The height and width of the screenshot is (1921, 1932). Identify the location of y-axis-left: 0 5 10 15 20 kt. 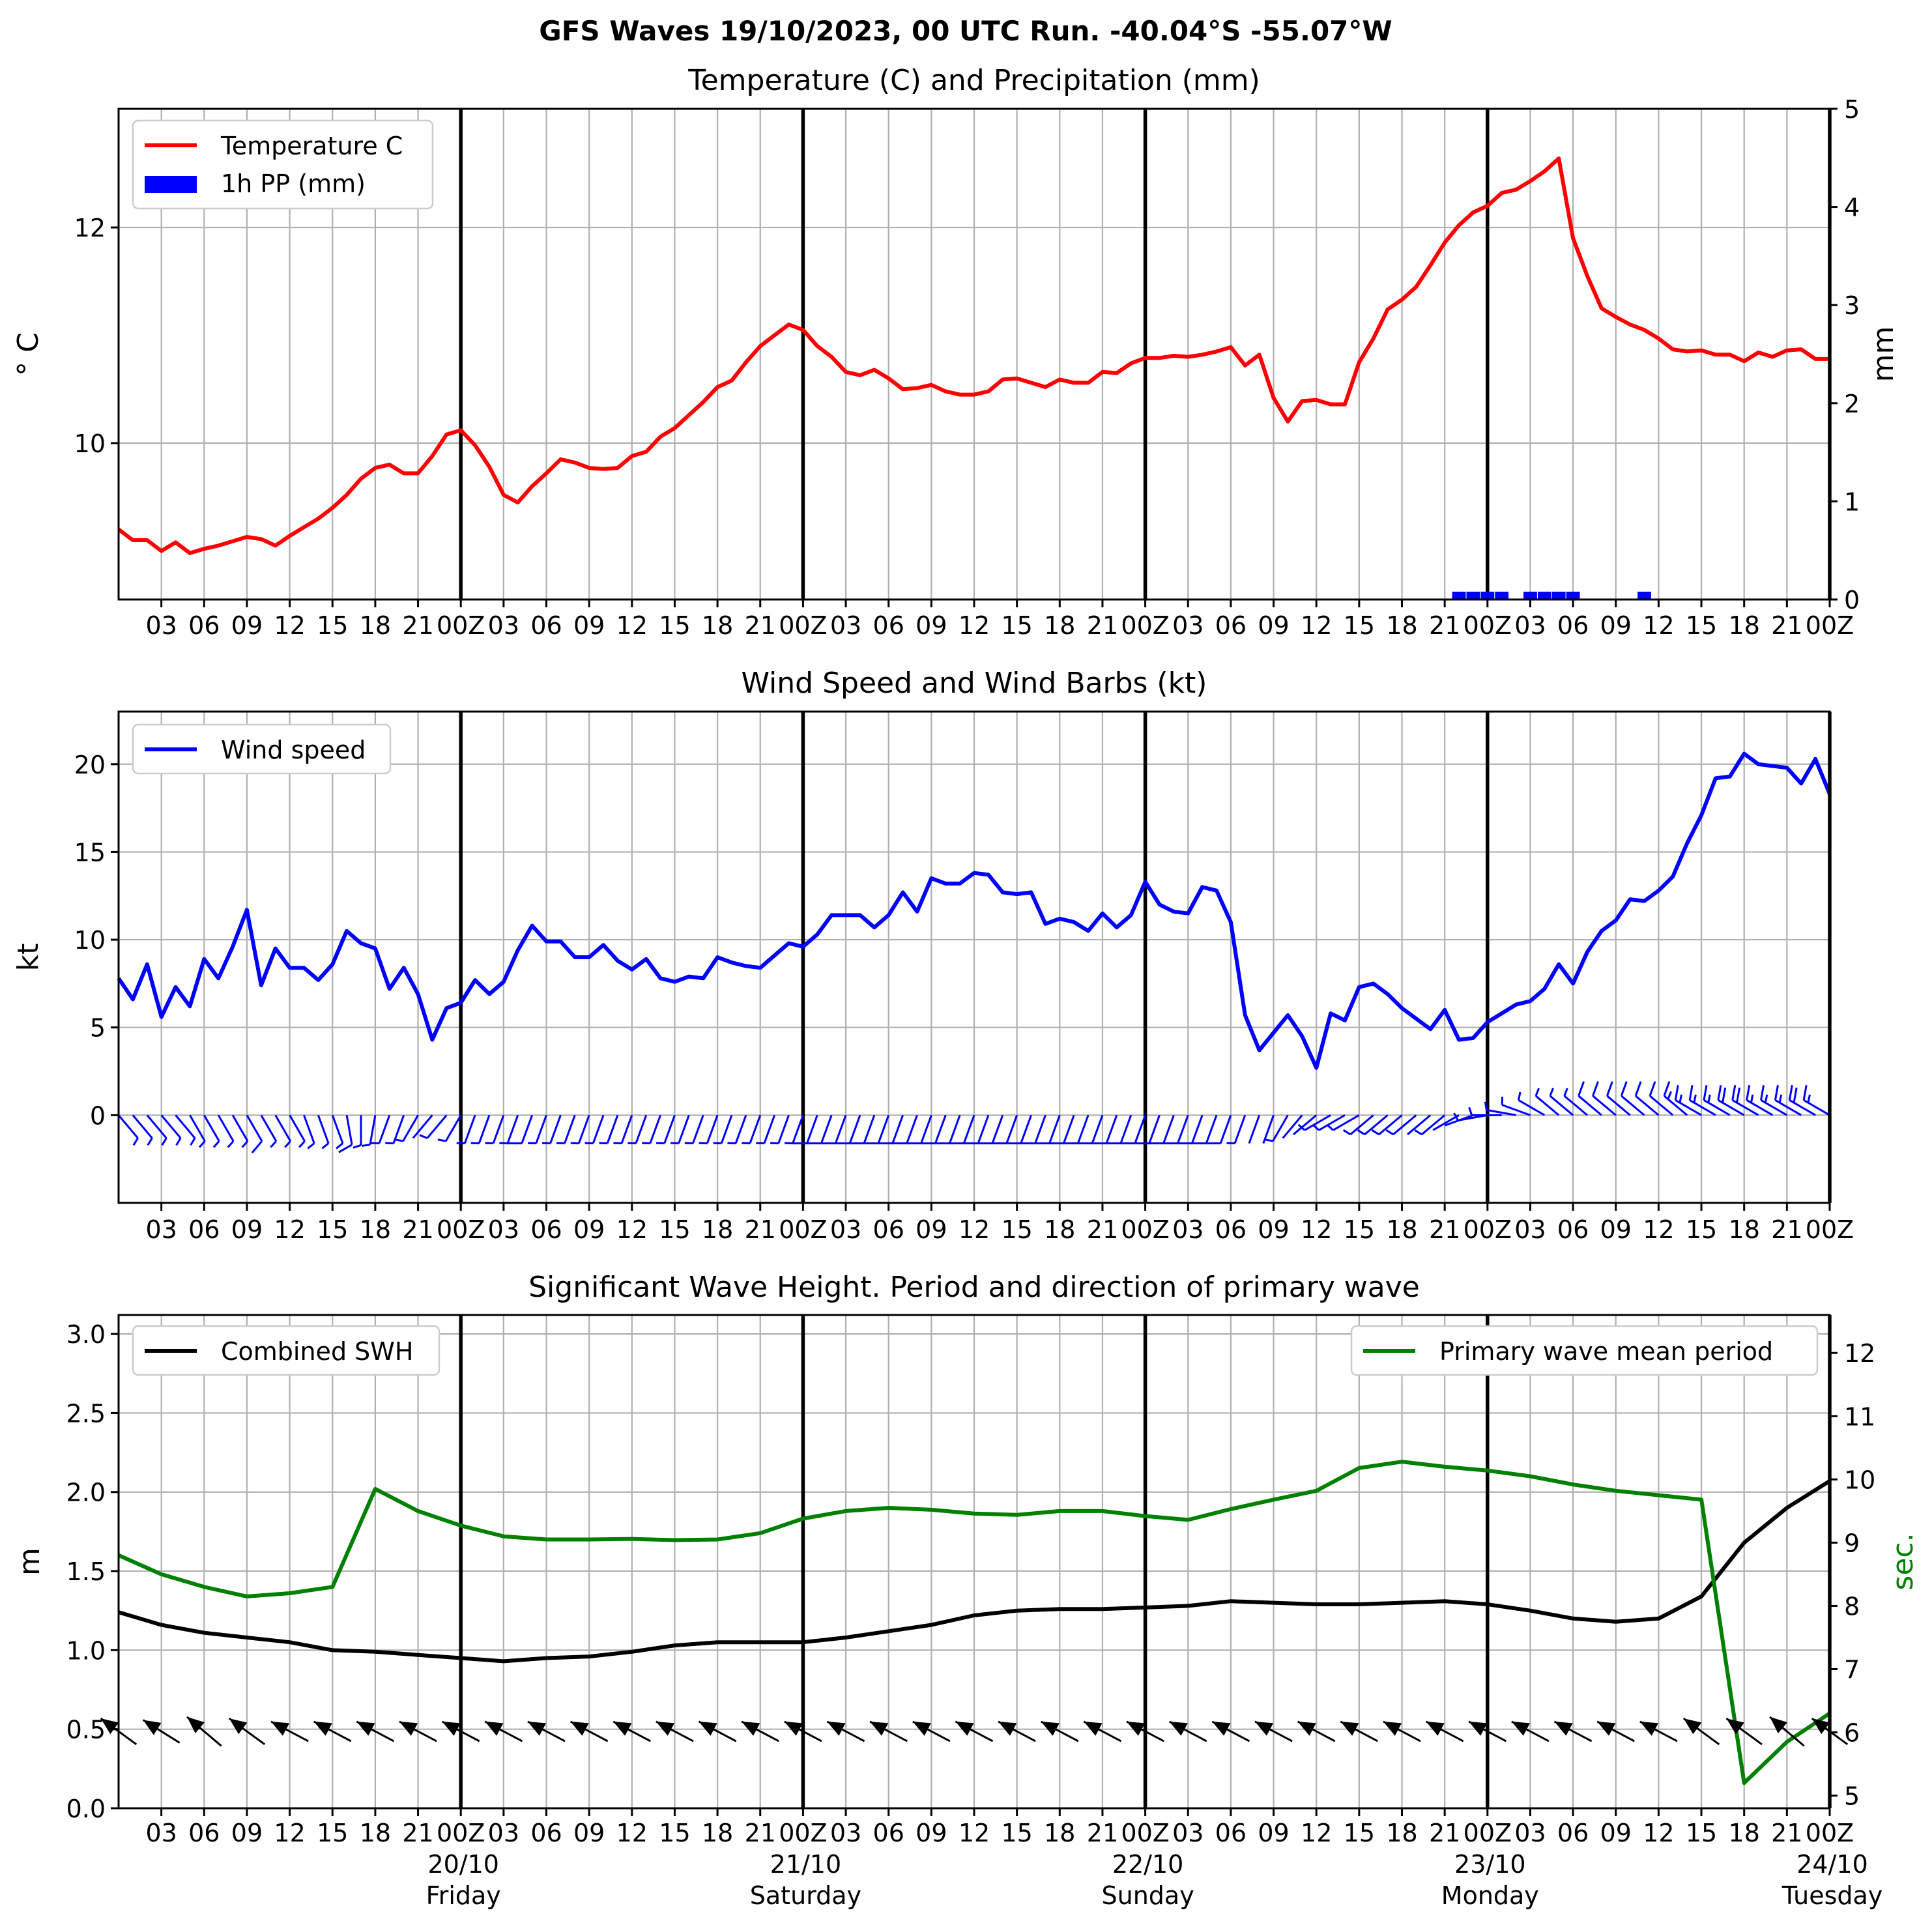
(65, 940).